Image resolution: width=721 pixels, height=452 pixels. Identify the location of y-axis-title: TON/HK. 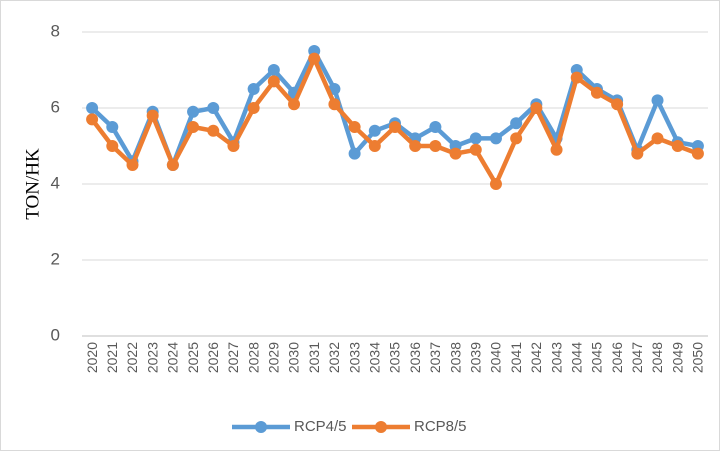
(32, 184).